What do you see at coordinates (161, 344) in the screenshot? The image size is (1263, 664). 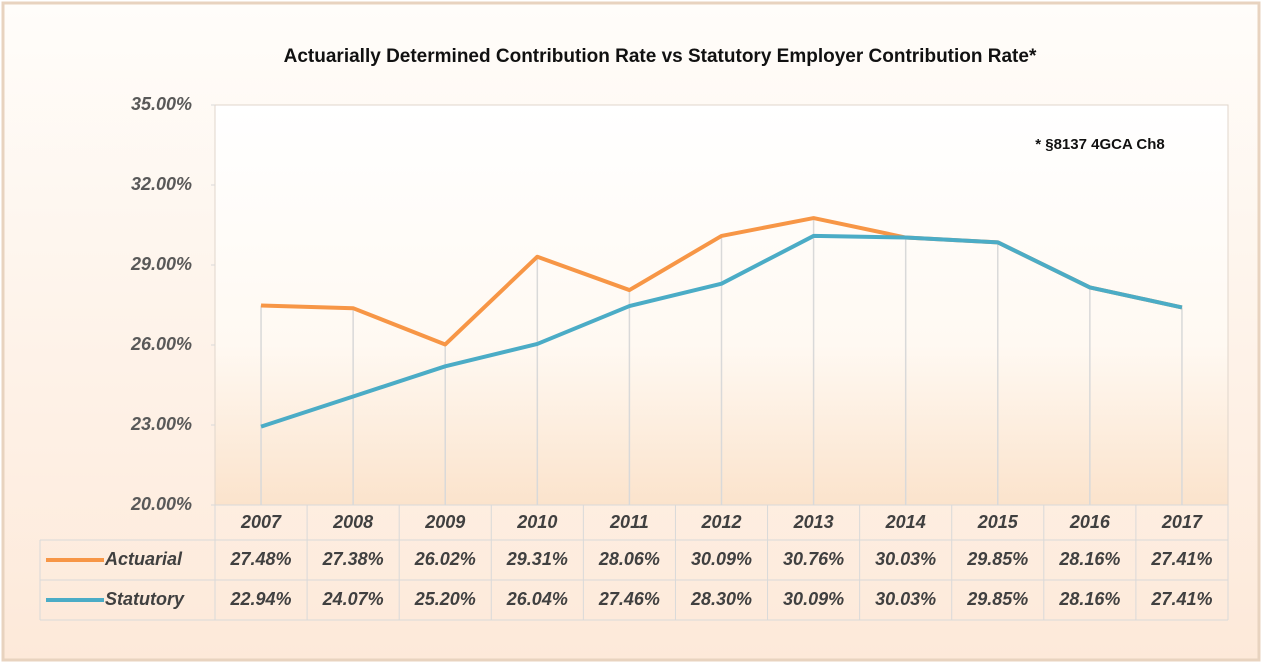 I see `y-tick-label: 26.00%` at bounding box center [161, 344].